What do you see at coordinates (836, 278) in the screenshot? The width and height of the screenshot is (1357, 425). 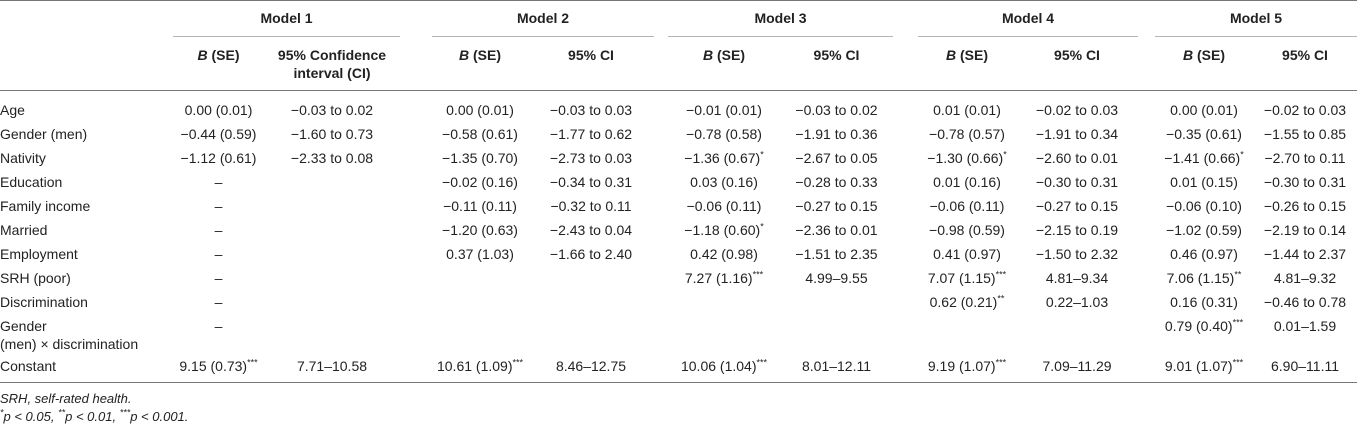 I see `ci-cell: 4.99–9.55` at bounding box center [836, 278].